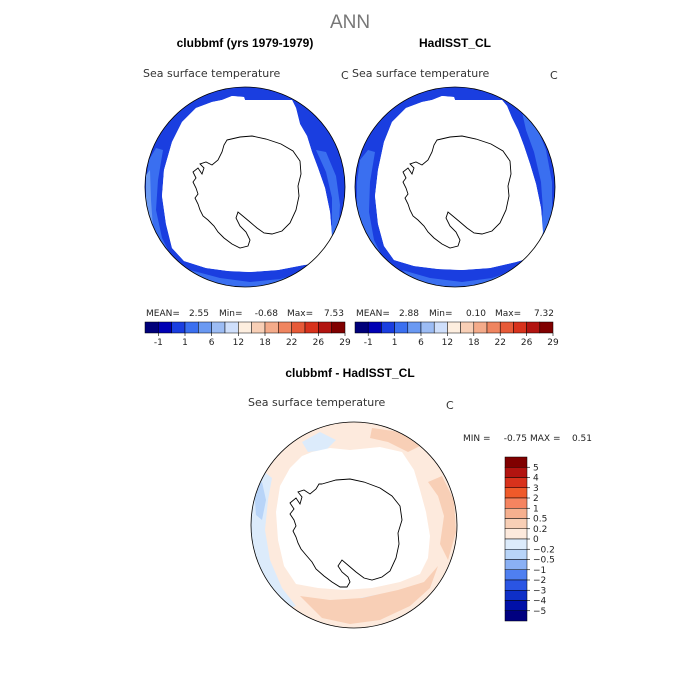  What do you see at coordinates (455, 43) in the screenshot?
I see `panel-title: HadISST_CL` at bounding box center [455, 43].